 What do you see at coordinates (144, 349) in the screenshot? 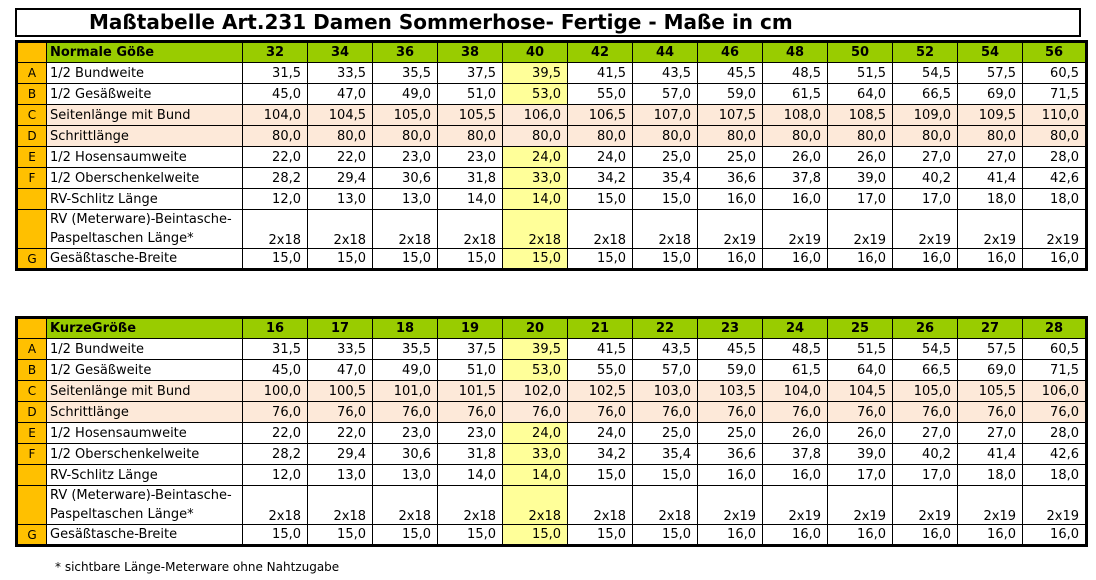
I see `row-label: 1/2 Bundweite` at bounding box center [144, 349].